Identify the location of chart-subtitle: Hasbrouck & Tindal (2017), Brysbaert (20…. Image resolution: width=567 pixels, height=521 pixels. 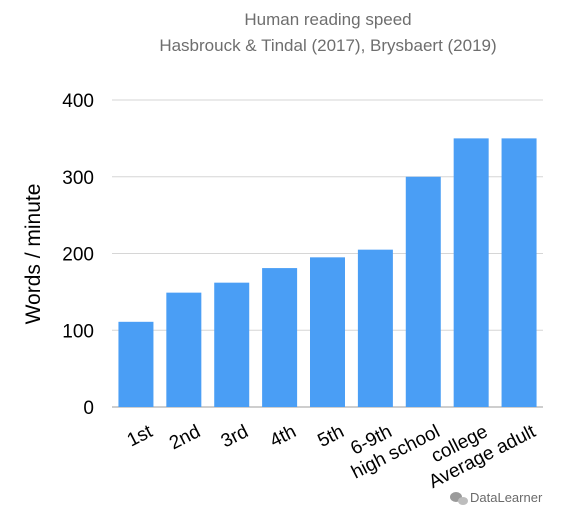
(327, 45).